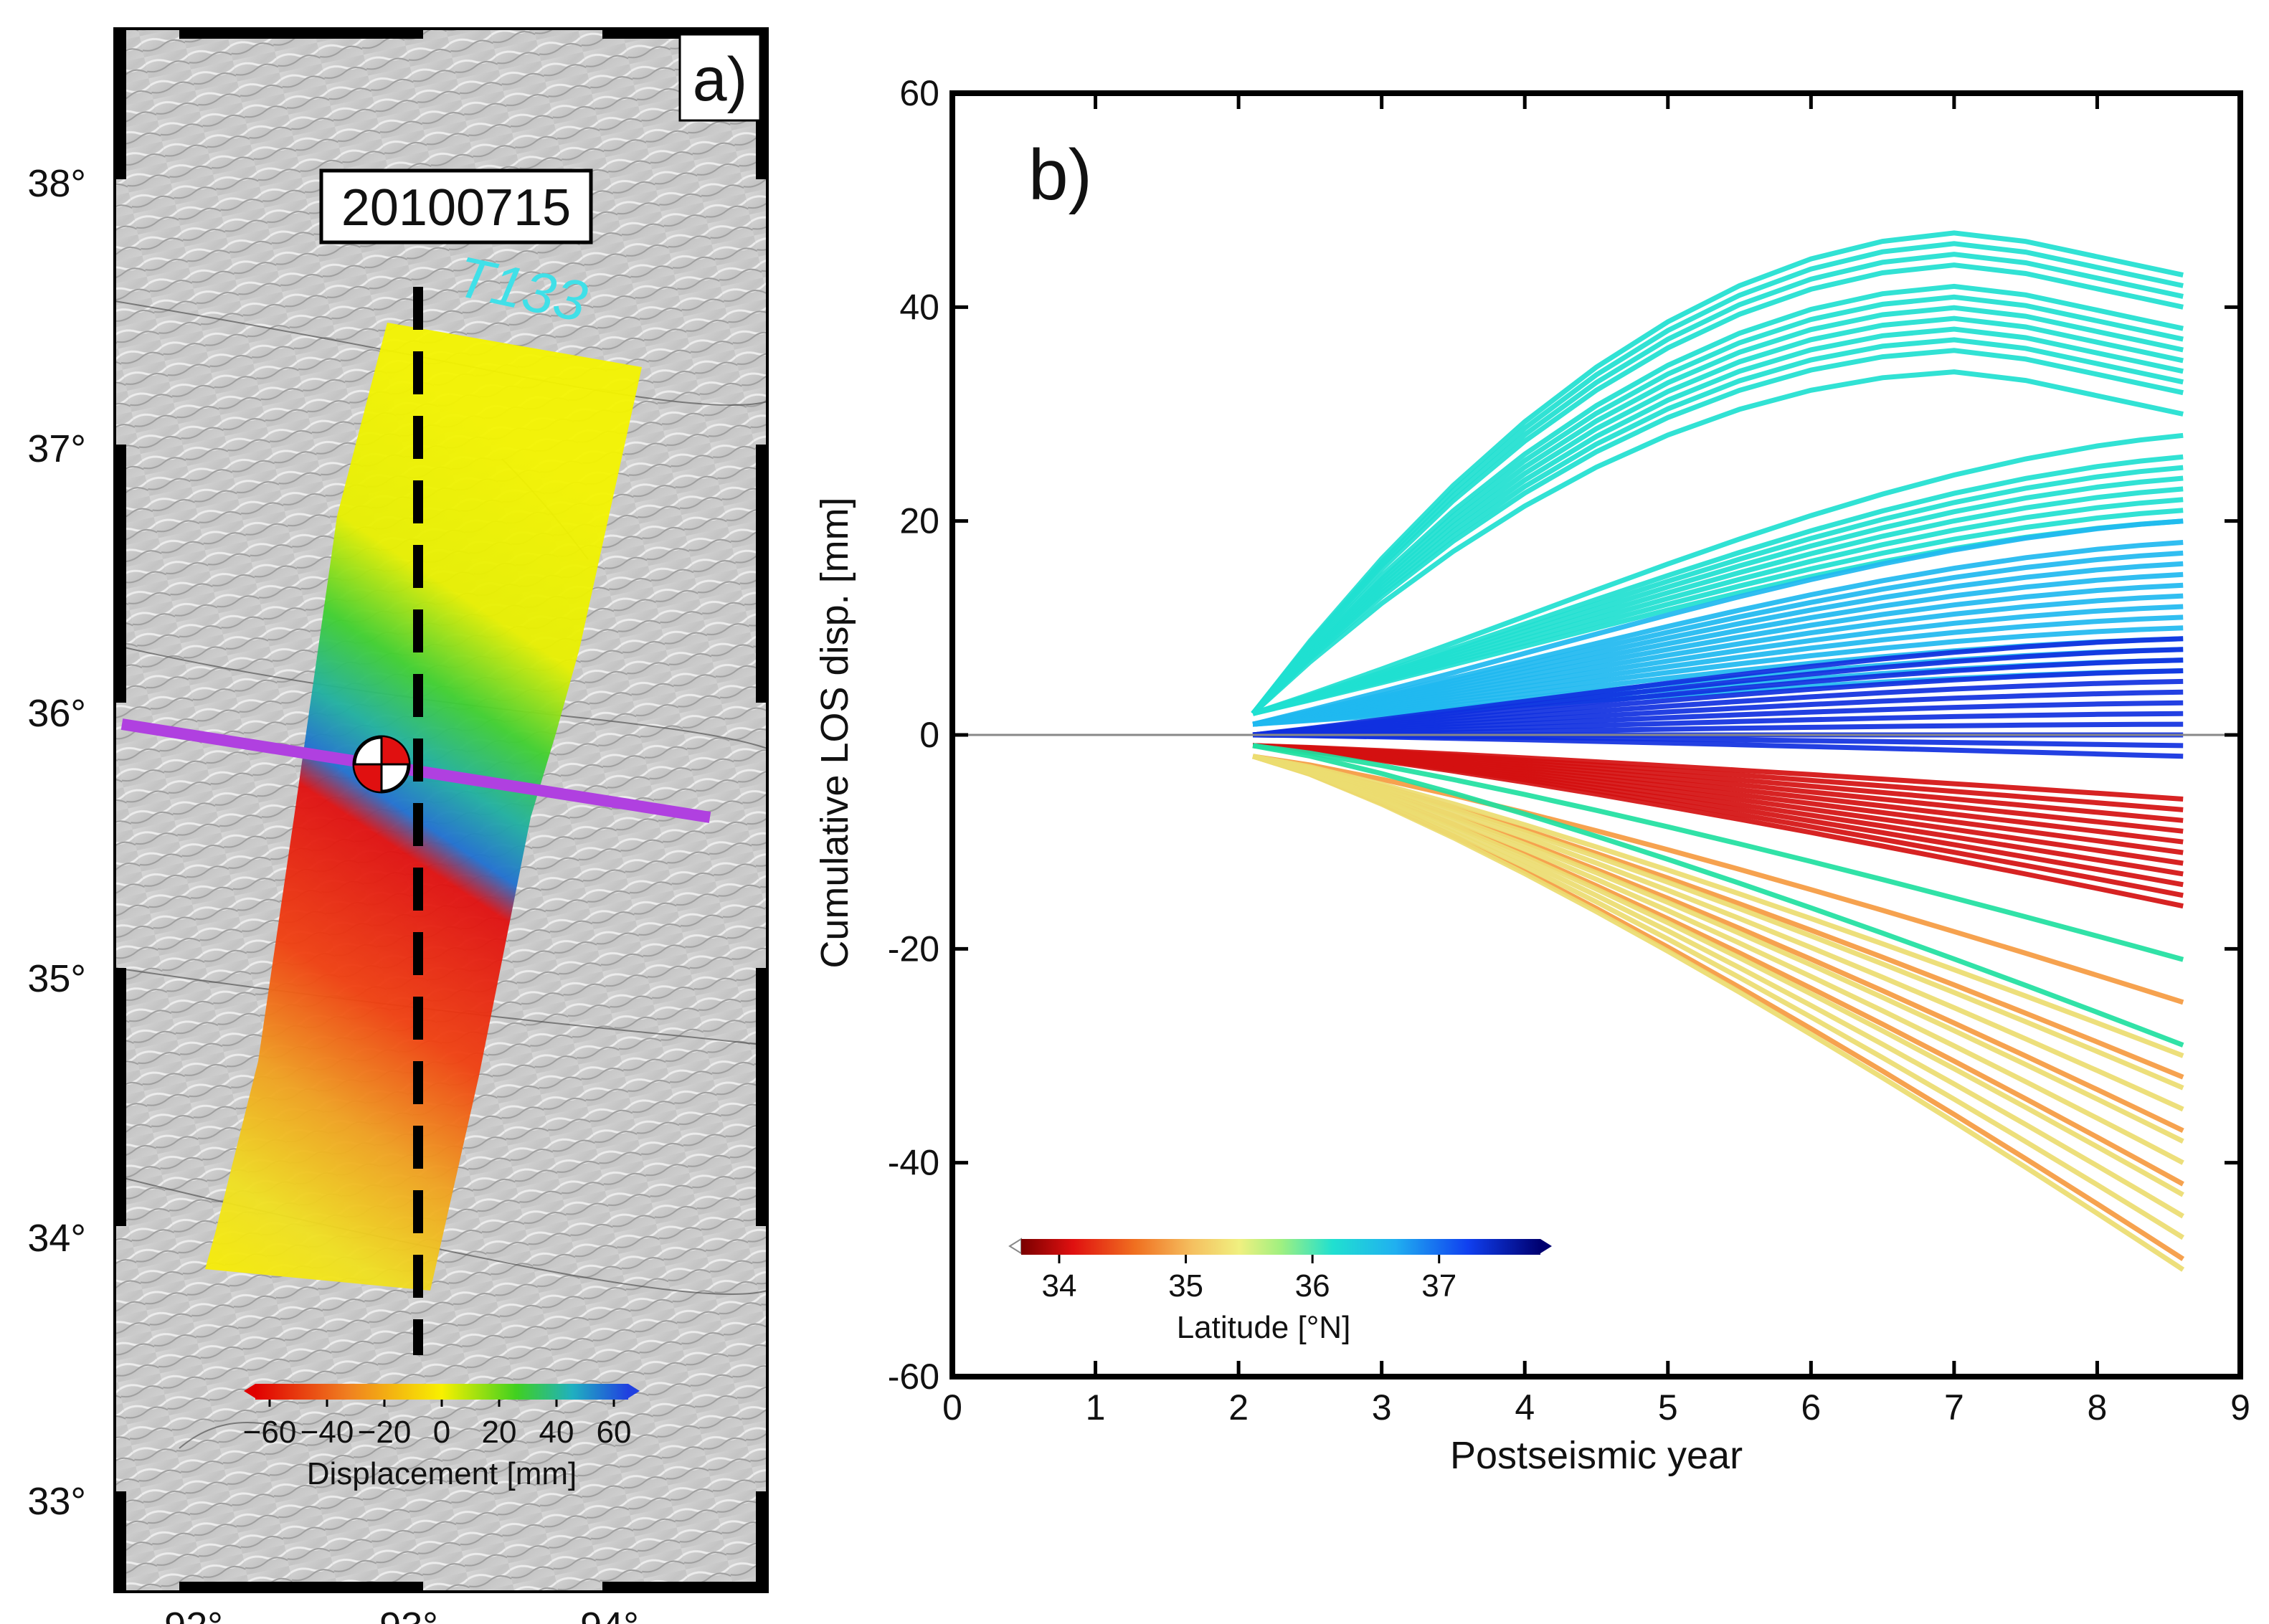 The image size is (2269, 1624). What do you see at coordinates (382, 765) in the screenshot?
I see `focal-mechanism-icon` at bounding box center [382, 765].